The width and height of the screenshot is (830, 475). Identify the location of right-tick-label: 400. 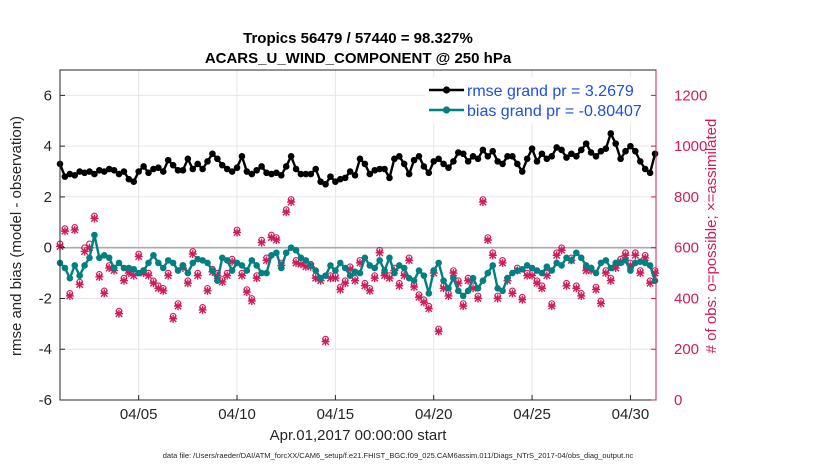
(686, 298).